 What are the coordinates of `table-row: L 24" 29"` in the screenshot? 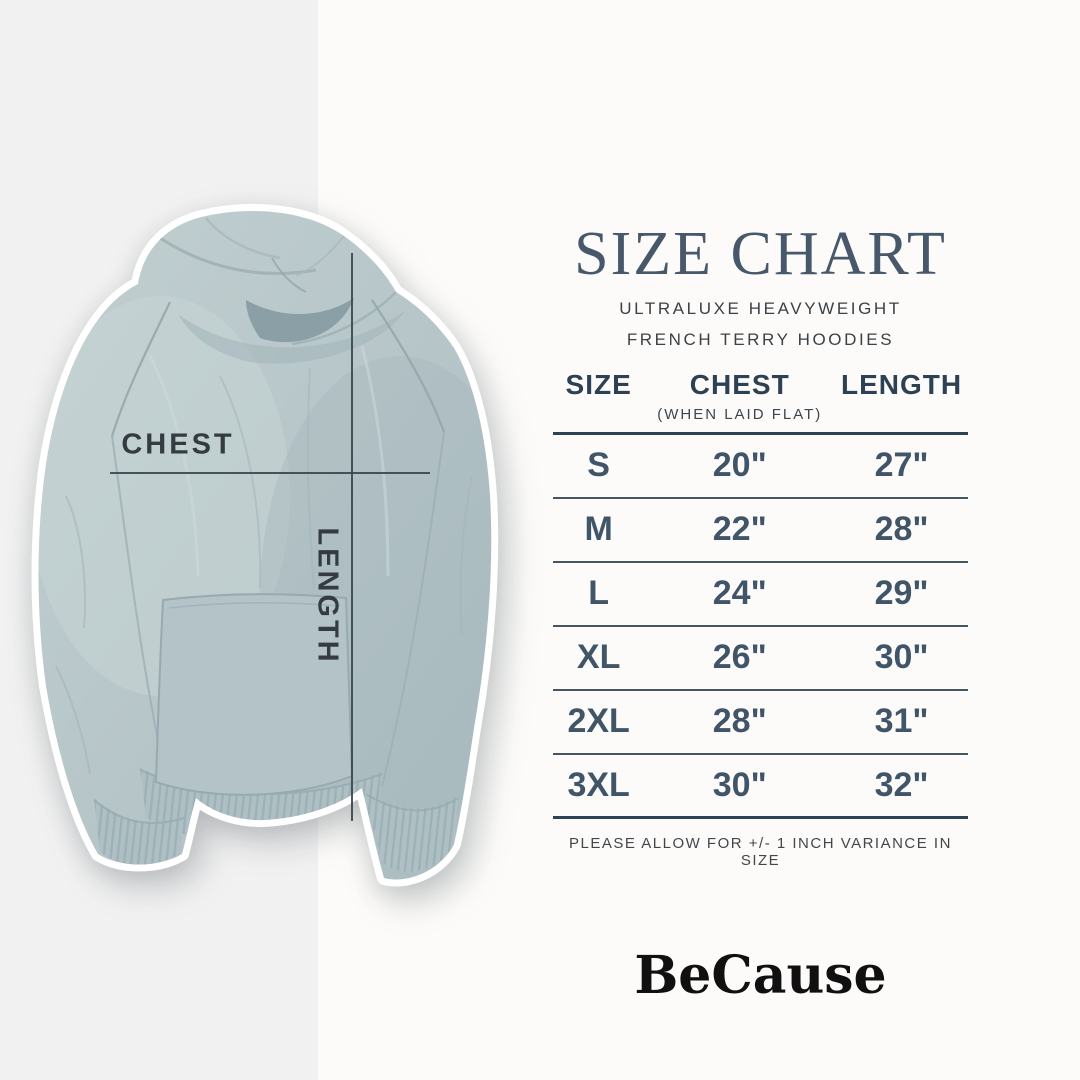 It's located at (760, 595).